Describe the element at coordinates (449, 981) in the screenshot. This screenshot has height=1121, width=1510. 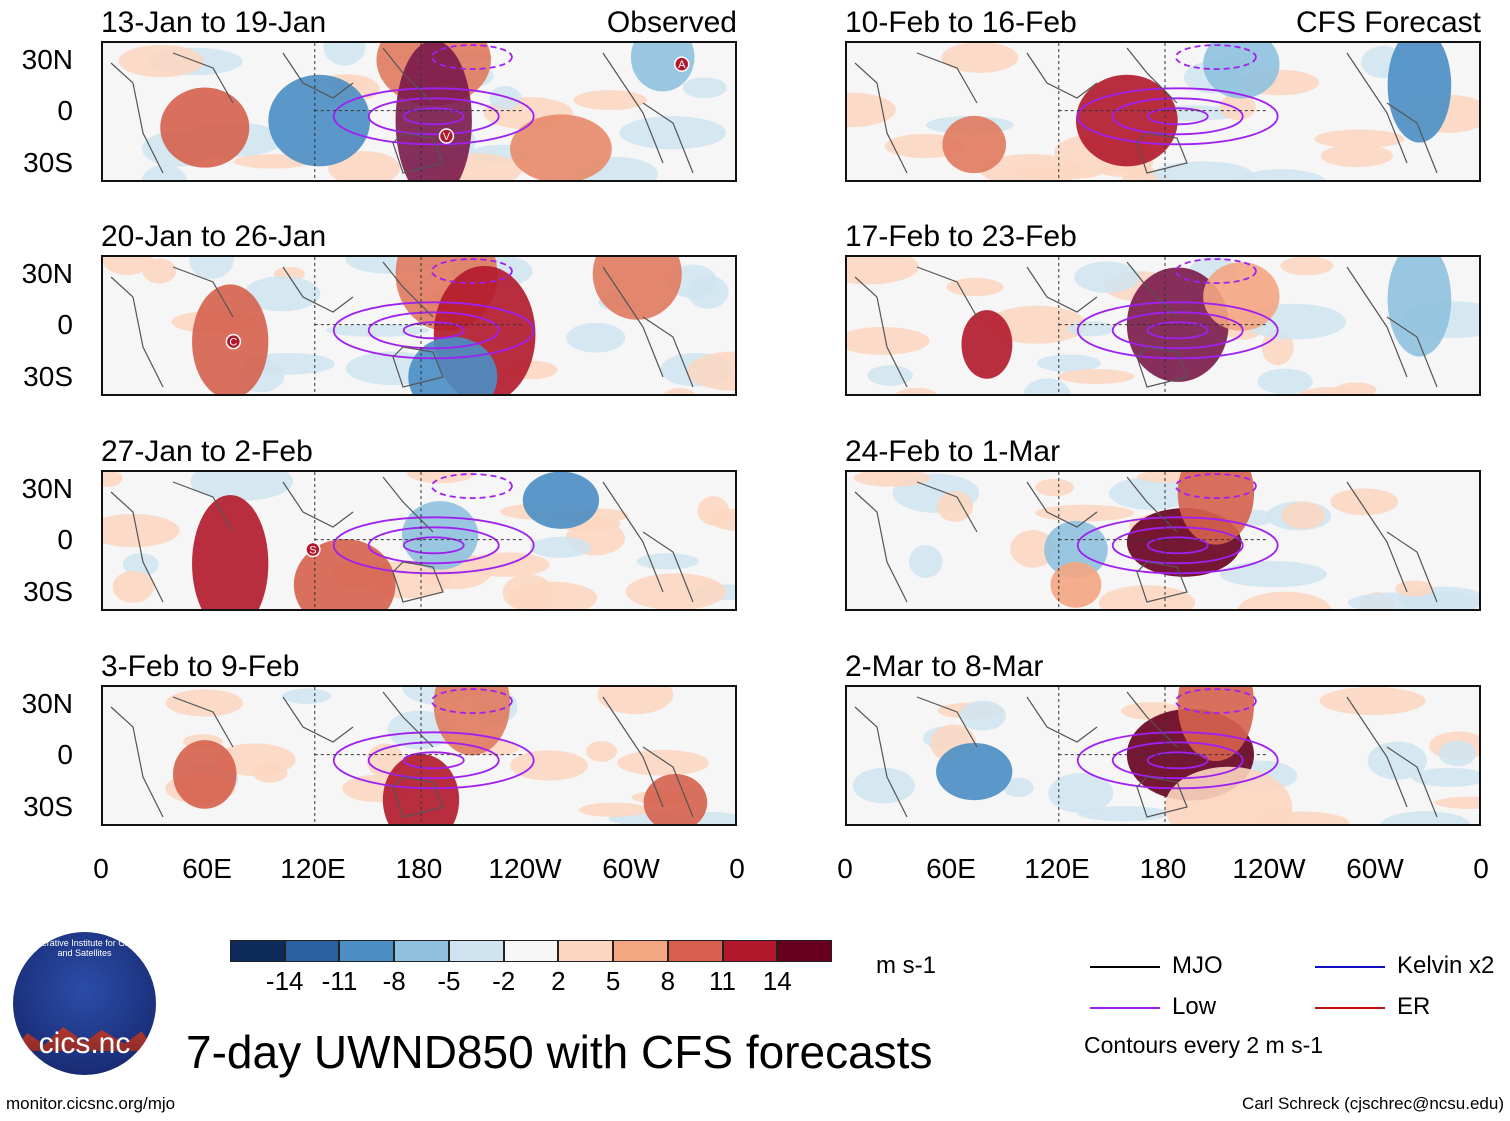
I see `colorbar-tick: -5` at that location.